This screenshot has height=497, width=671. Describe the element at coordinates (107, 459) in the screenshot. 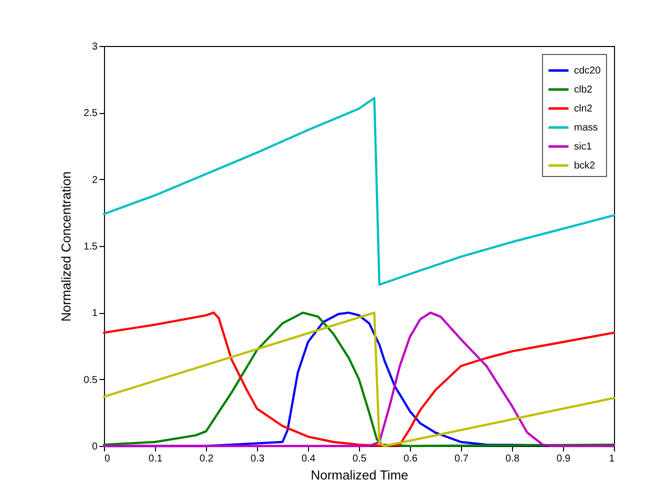

I see `x-tick-label: 0` at that location.